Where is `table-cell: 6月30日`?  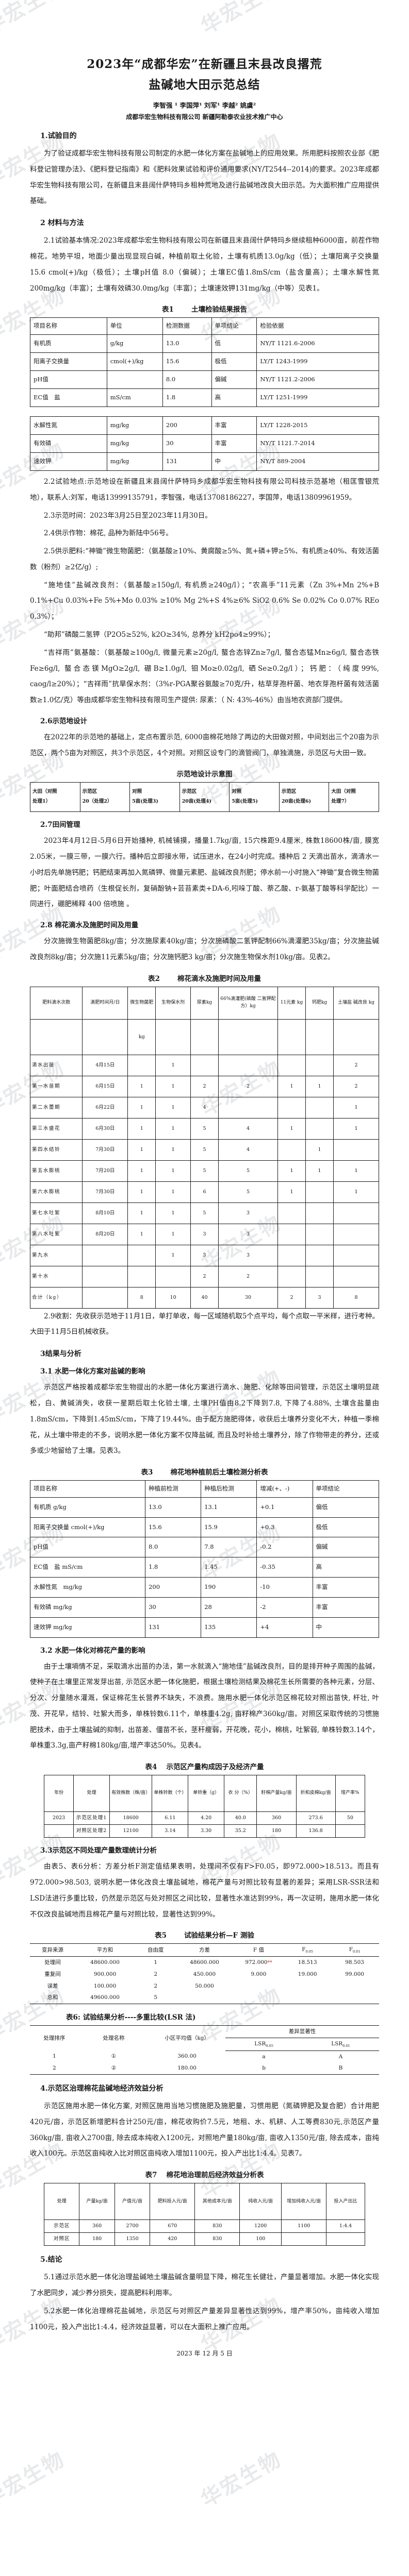 table-cell: 6月30日 is located at coordinates (105, 1128).